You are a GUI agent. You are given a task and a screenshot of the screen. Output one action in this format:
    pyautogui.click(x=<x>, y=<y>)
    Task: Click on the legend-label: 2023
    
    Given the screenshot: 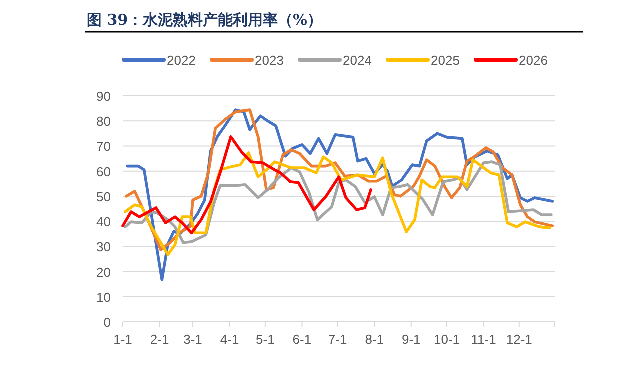 What is the action you would take?
    pyautogui.click(x=269, y=60)
    